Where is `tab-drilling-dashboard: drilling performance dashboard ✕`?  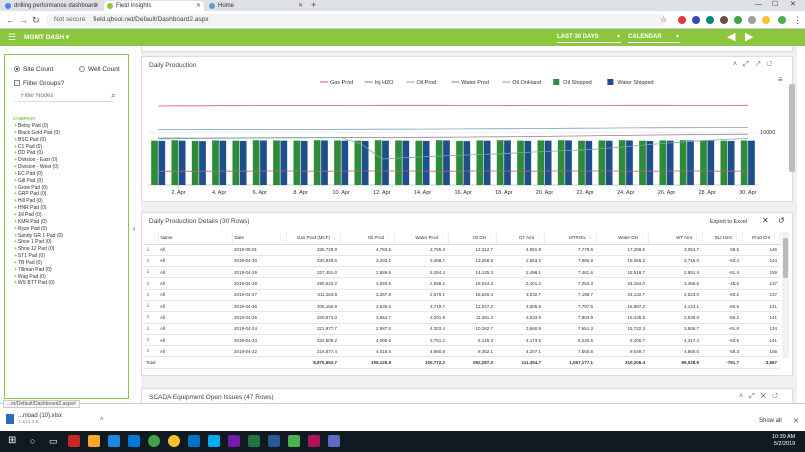 tab-drilling-dashboard: drilling performance dashboard ✕ is located at coordinates (52, 6).